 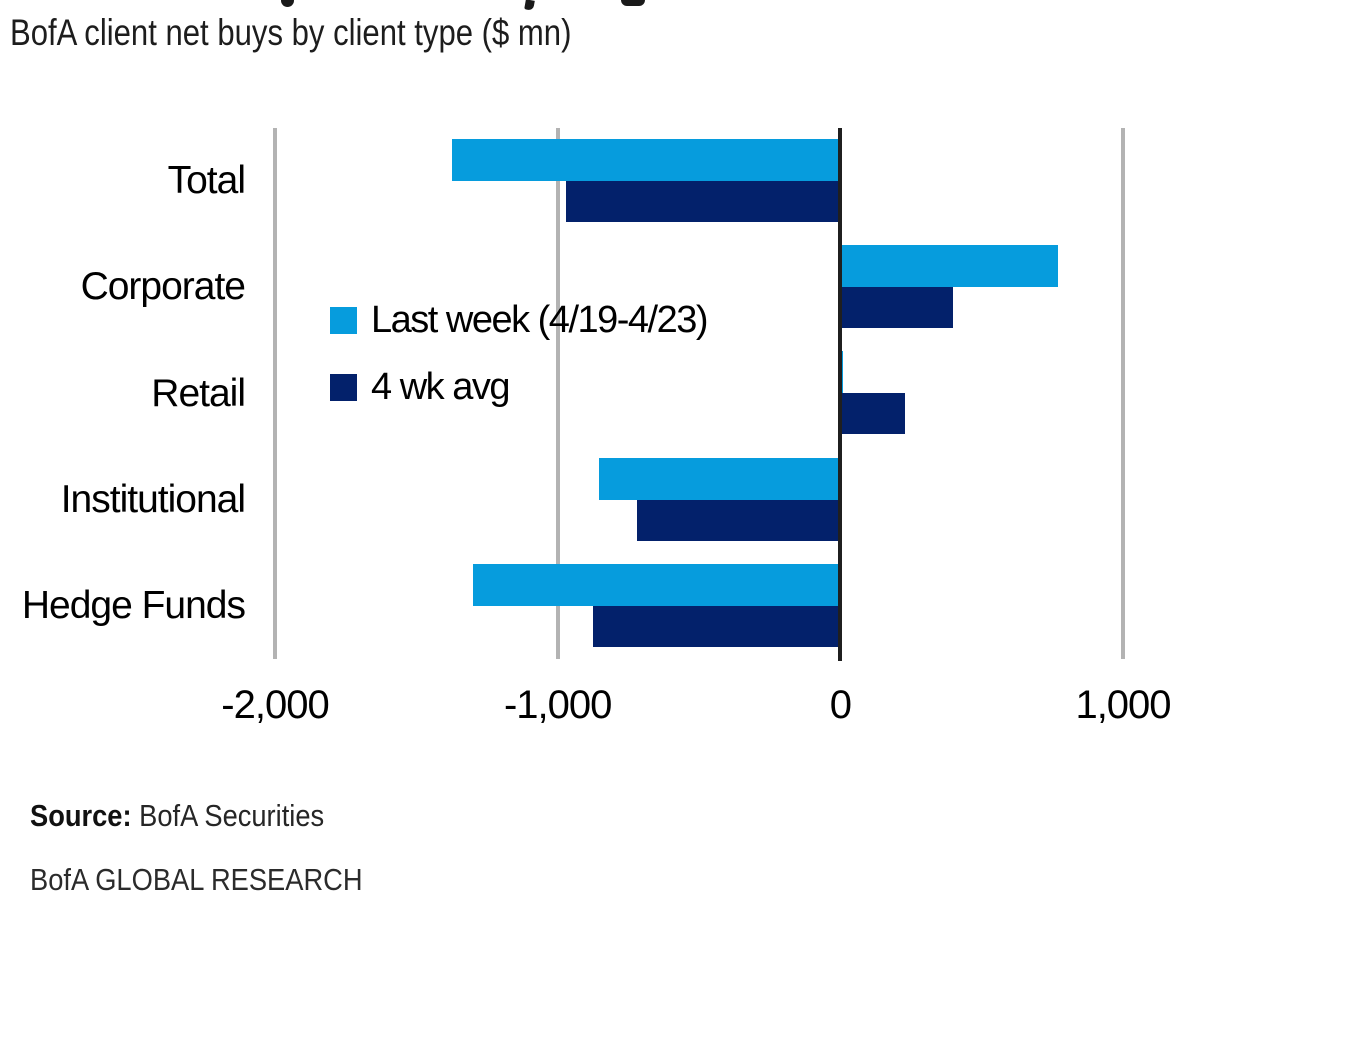 What do you see at coordinates (656, 584) in the screenshot?
I see `bar-hedge-funds-last-week-4-19-4-23-` at bounding box center [656, 584].